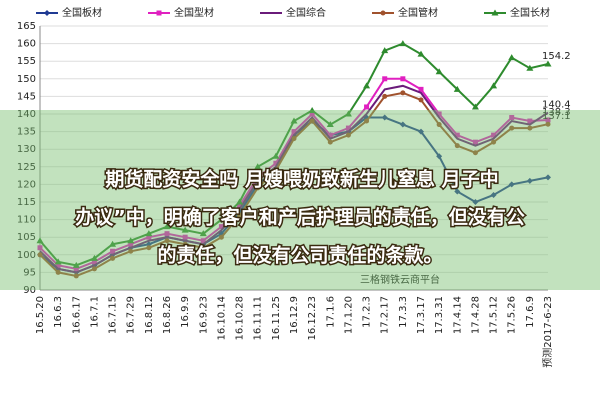 This screenshot has width=600, height=400. Describe the element at coordinates (330, 312) in the screenshot. I see `x-tick-label: 17.1.6` at that location.